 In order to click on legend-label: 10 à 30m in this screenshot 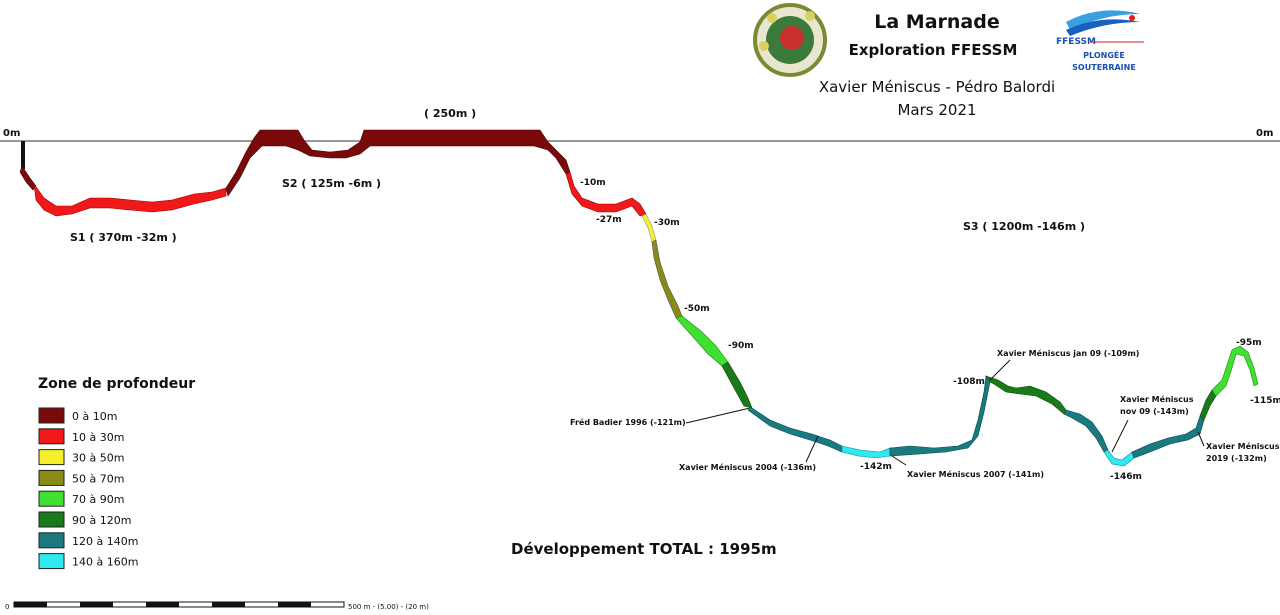, I will do `click(98, 437)`.